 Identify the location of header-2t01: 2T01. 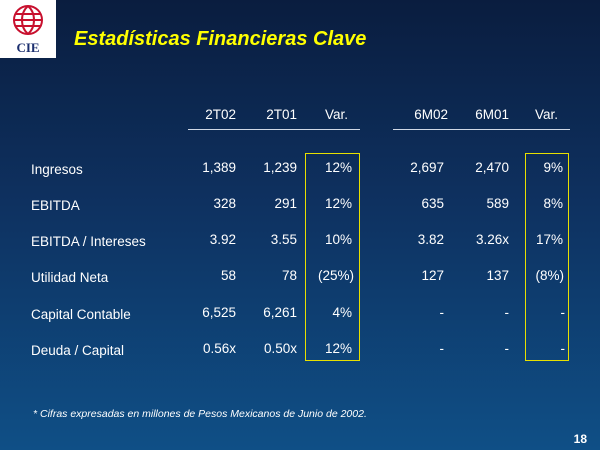
(281, 114).